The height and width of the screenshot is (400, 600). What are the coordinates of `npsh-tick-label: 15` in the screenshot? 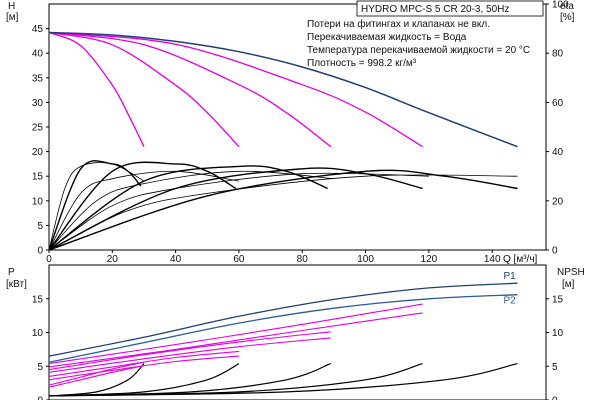 It's located at (558, 299).